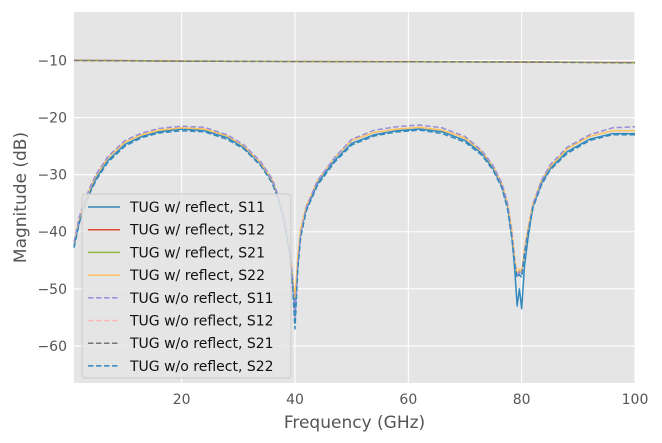 The width and height of the screenshot is (662, 443). Describe the element at coordinates (21, 197) in the screenshot. I see `y-axis-label: Magnitude (dB)` at that location.